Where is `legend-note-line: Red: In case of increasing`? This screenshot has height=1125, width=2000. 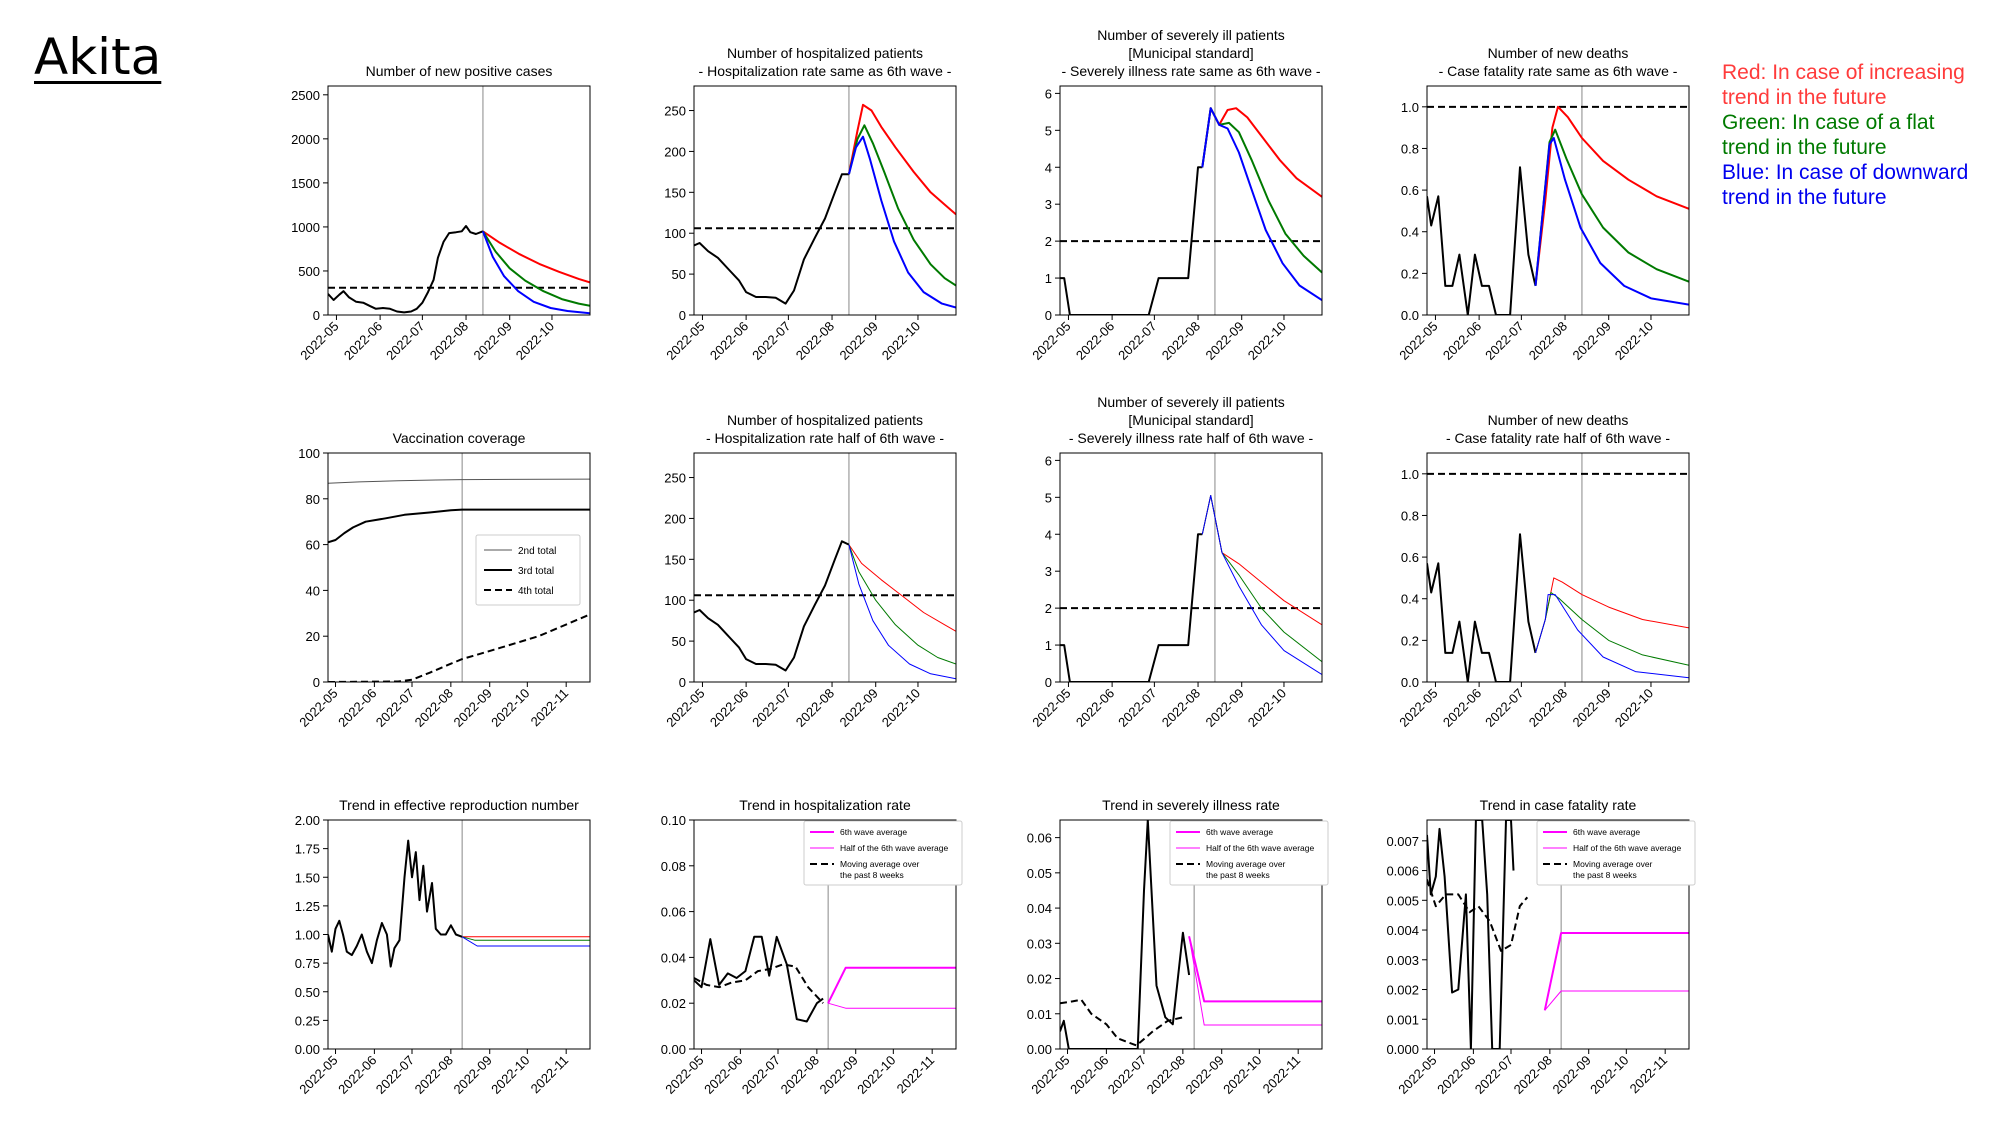
legend-note-line: Red: In case of increasing is located at coordinates (1843, 72).